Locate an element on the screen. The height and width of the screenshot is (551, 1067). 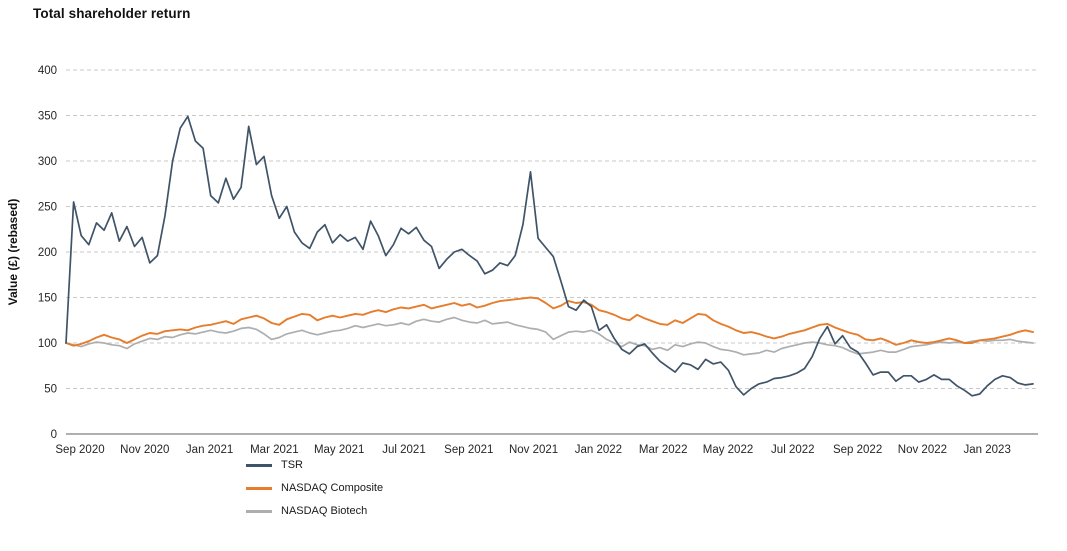
svg-text: Nov 2020 is located at coordinates (144, 450).